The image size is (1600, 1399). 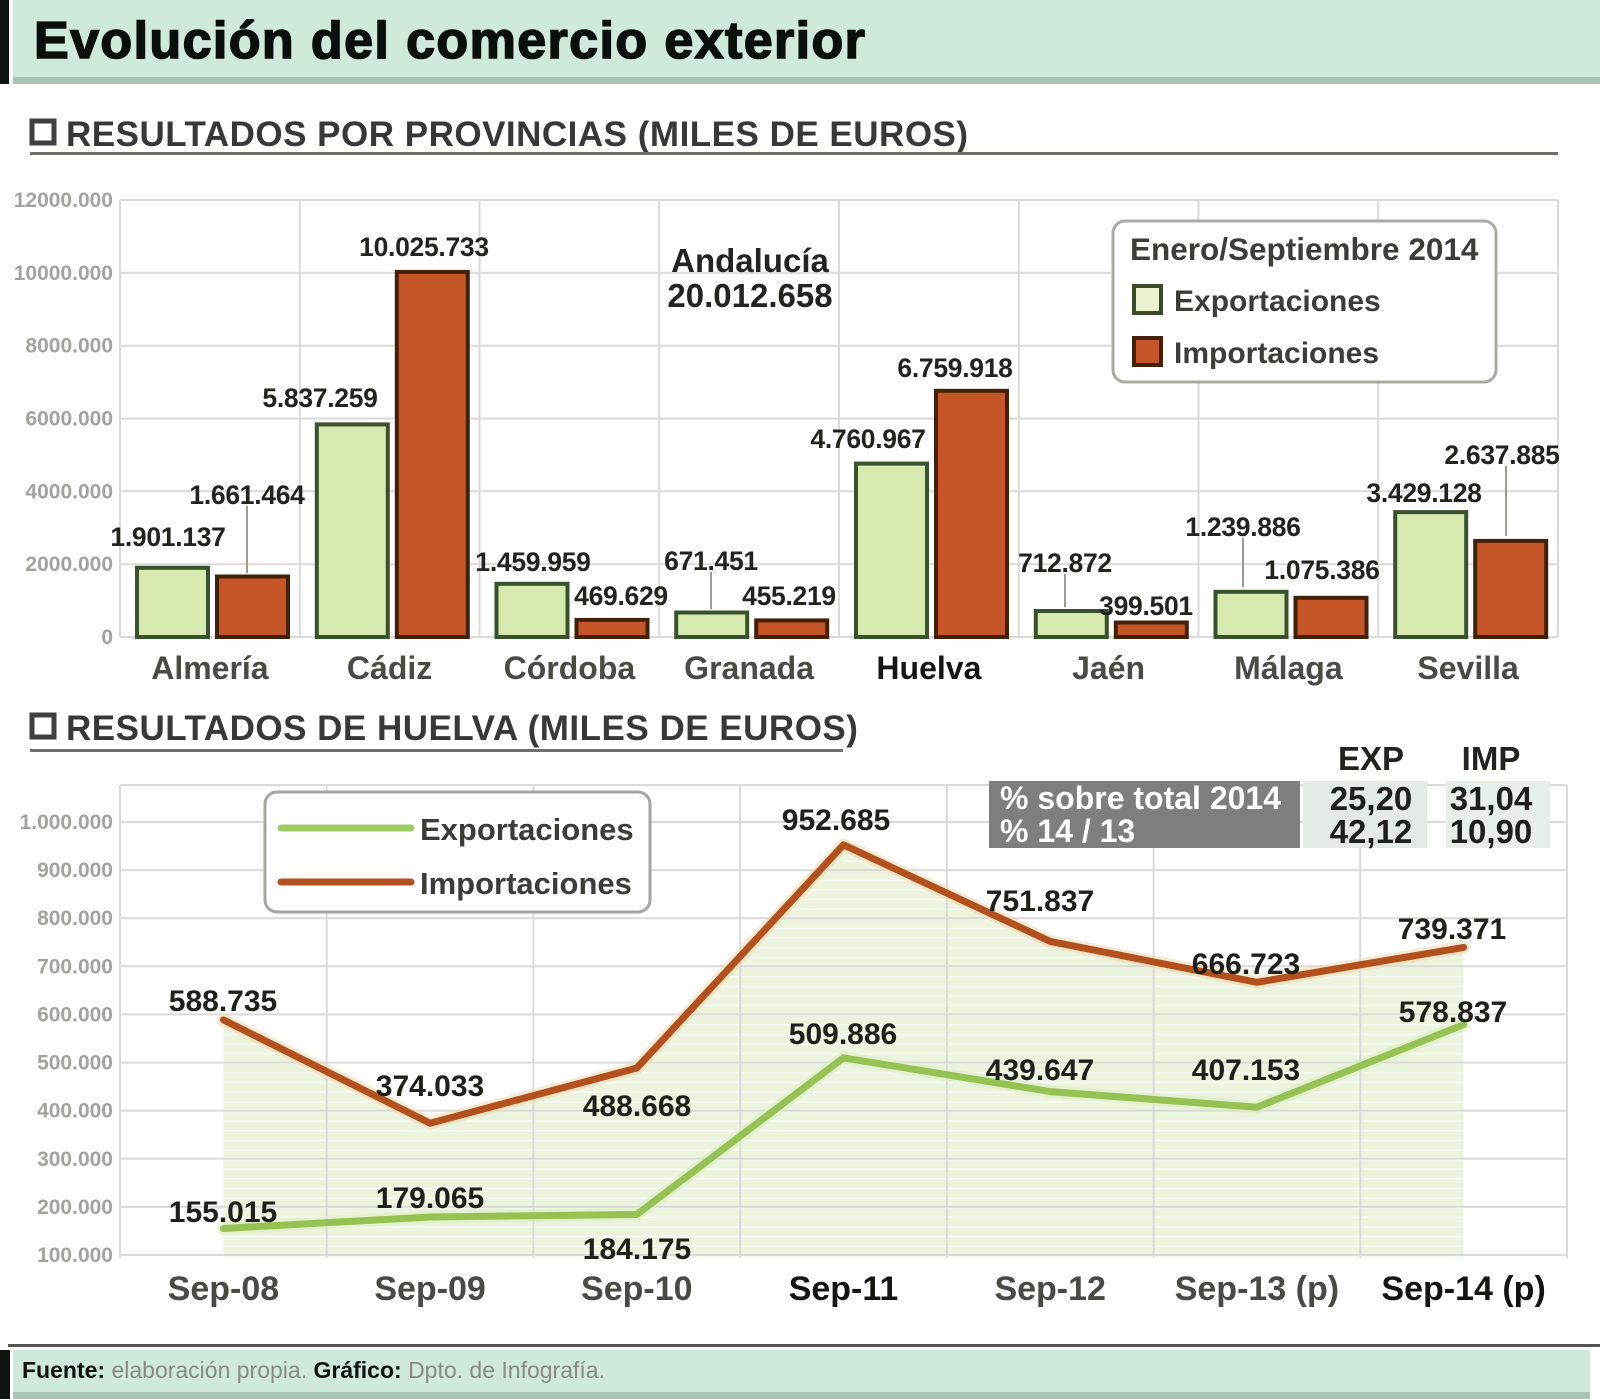 I want to click on svg-text: Sep-09, so click(x=430, y=1289).